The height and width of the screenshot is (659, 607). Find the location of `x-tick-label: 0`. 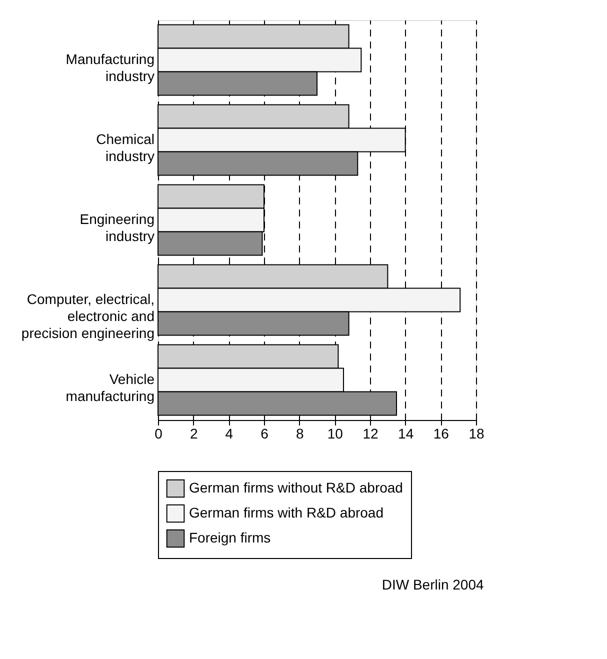

x-tick-label: 0 is located at coordinates (158, 434).